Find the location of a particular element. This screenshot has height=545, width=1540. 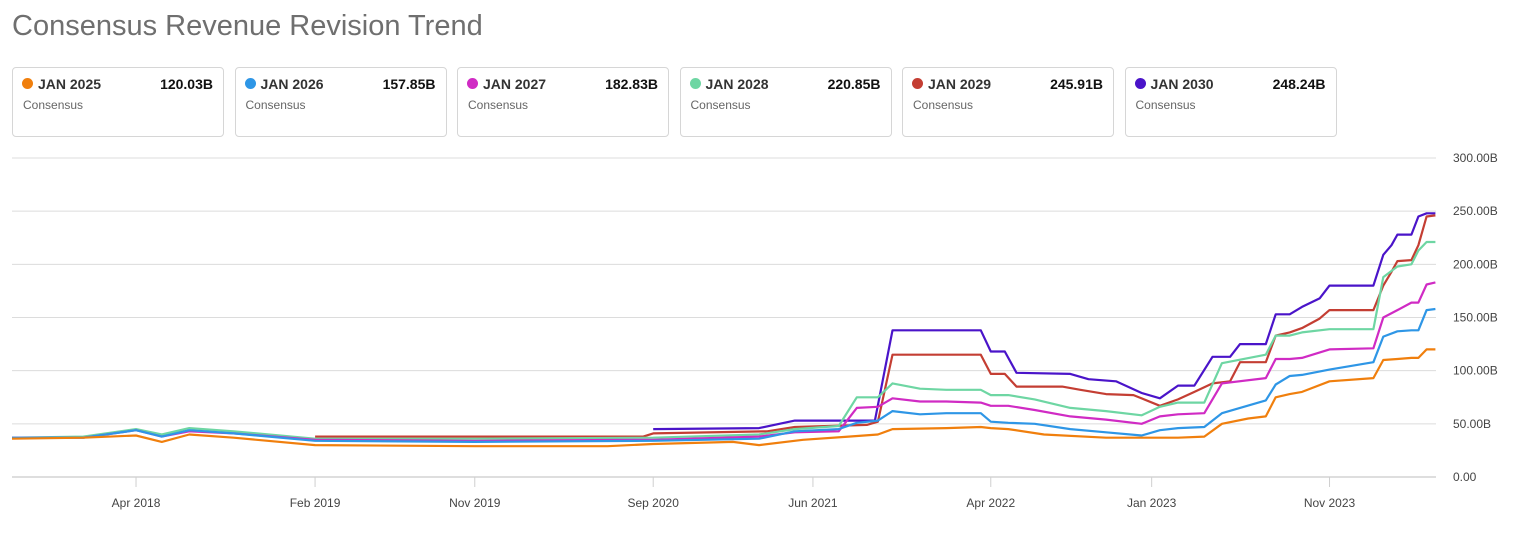

legend-series-value: 248.24B is located at coordinates (1299, 84).